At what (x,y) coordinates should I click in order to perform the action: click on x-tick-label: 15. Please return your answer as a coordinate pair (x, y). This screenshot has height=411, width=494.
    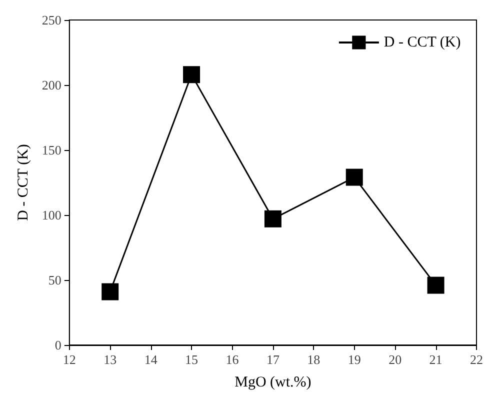
    Looking at the image, I should click on (191, 359).